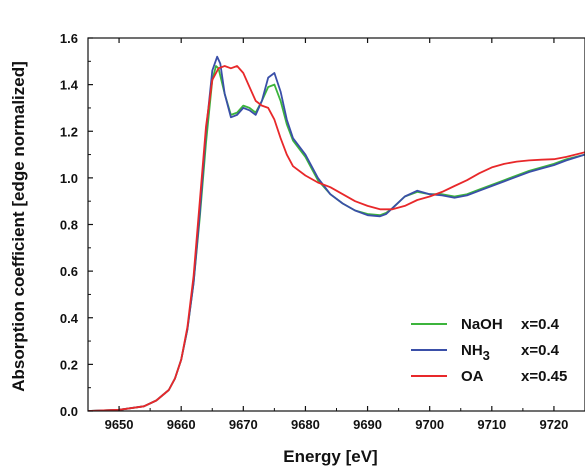 This screenshot has height=473, width=585. I want to click on legend-value: x=0.45, so click(544, 376).